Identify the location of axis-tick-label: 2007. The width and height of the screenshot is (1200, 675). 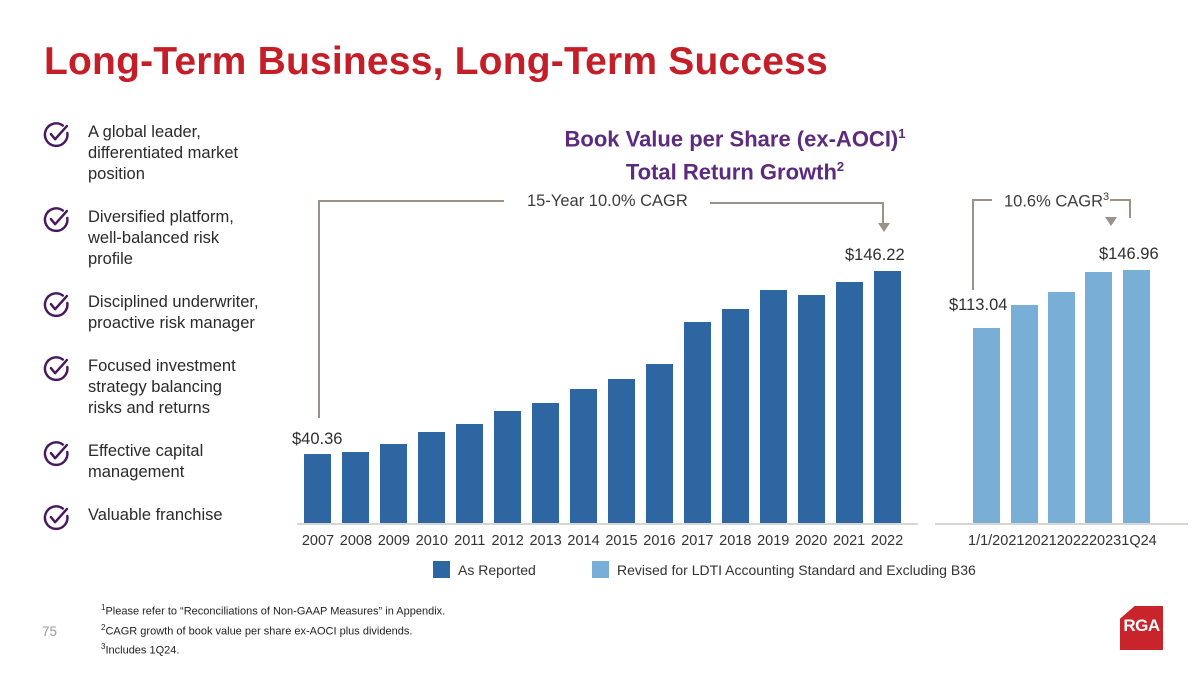
(318, 541).